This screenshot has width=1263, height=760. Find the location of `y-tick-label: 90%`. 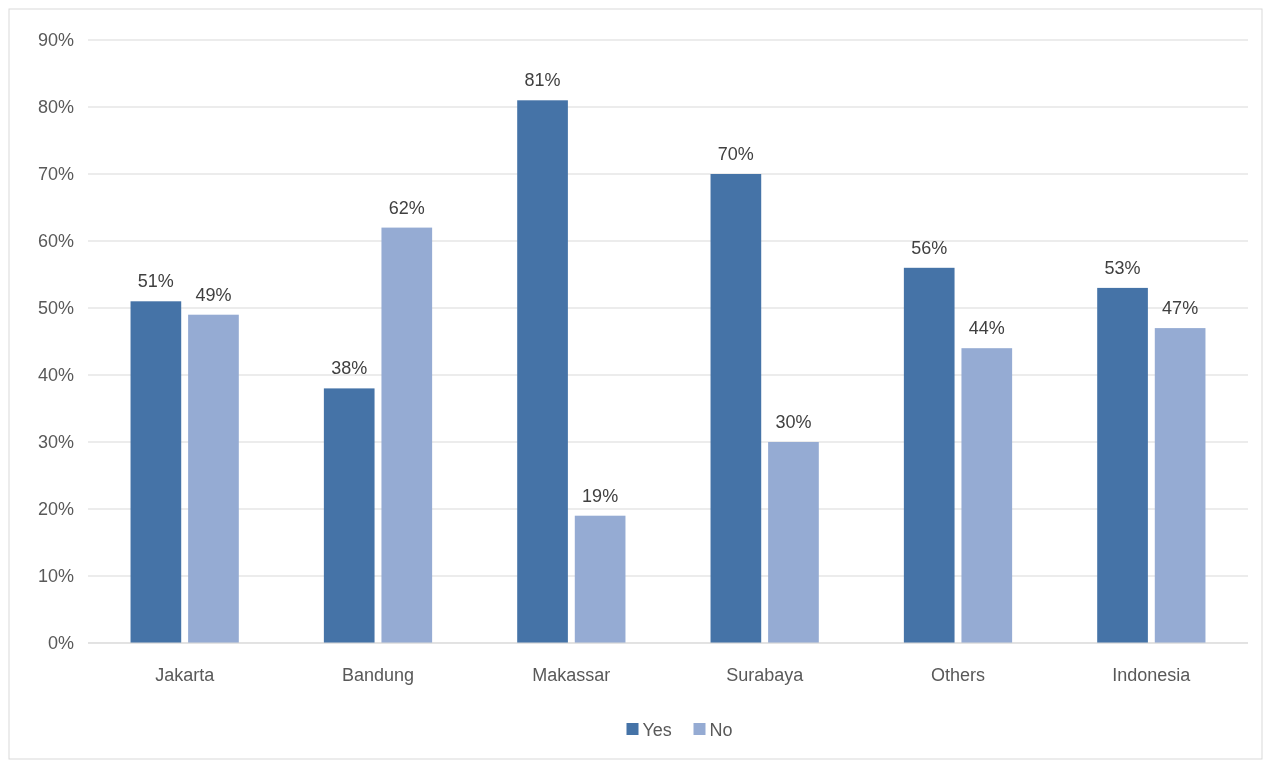

y-tick-label: 90% is located at coordinates (55, 40).